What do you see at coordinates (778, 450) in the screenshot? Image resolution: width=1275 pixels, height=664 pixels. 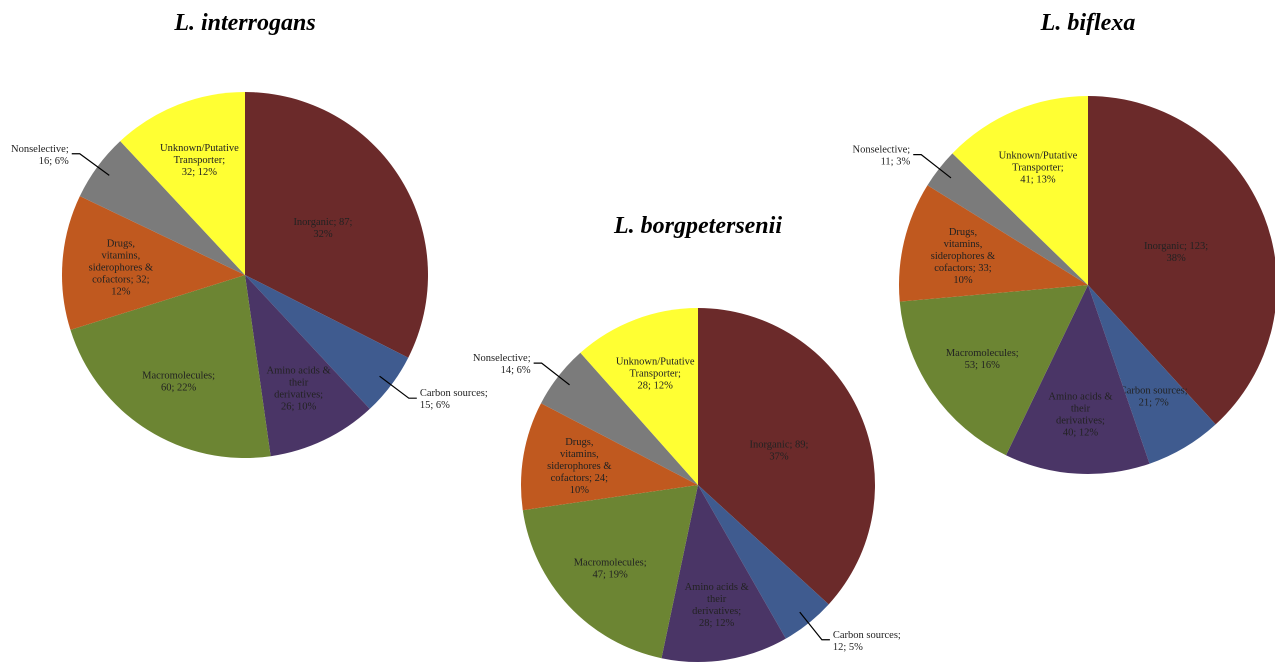 I see `data-label: Inorganic; 89; 37%` at bounding box center [778, 450].